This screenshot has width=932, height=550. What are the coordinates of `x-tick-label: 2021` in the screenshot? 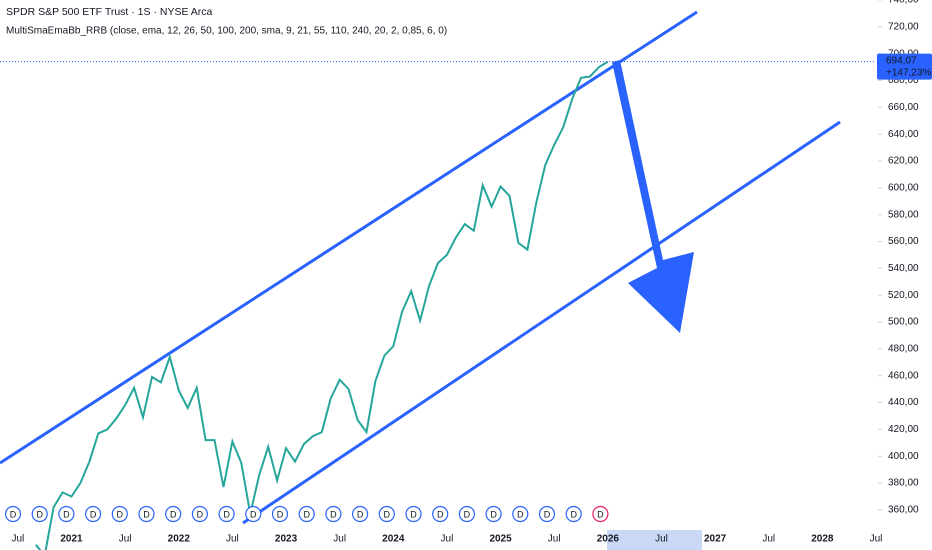 It's located at (71, 539).